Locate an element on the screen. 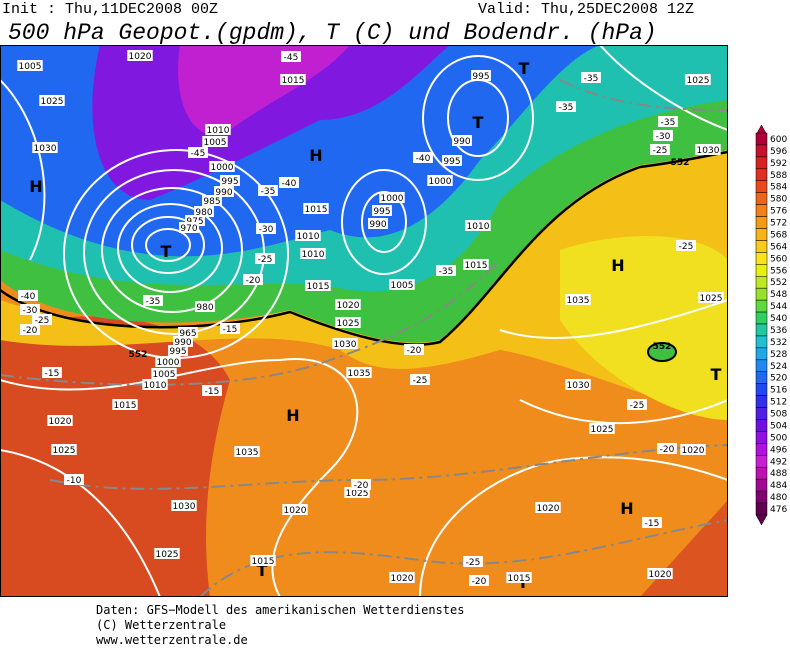  colorbar-label: 524 is located at coordinates (778, 367).